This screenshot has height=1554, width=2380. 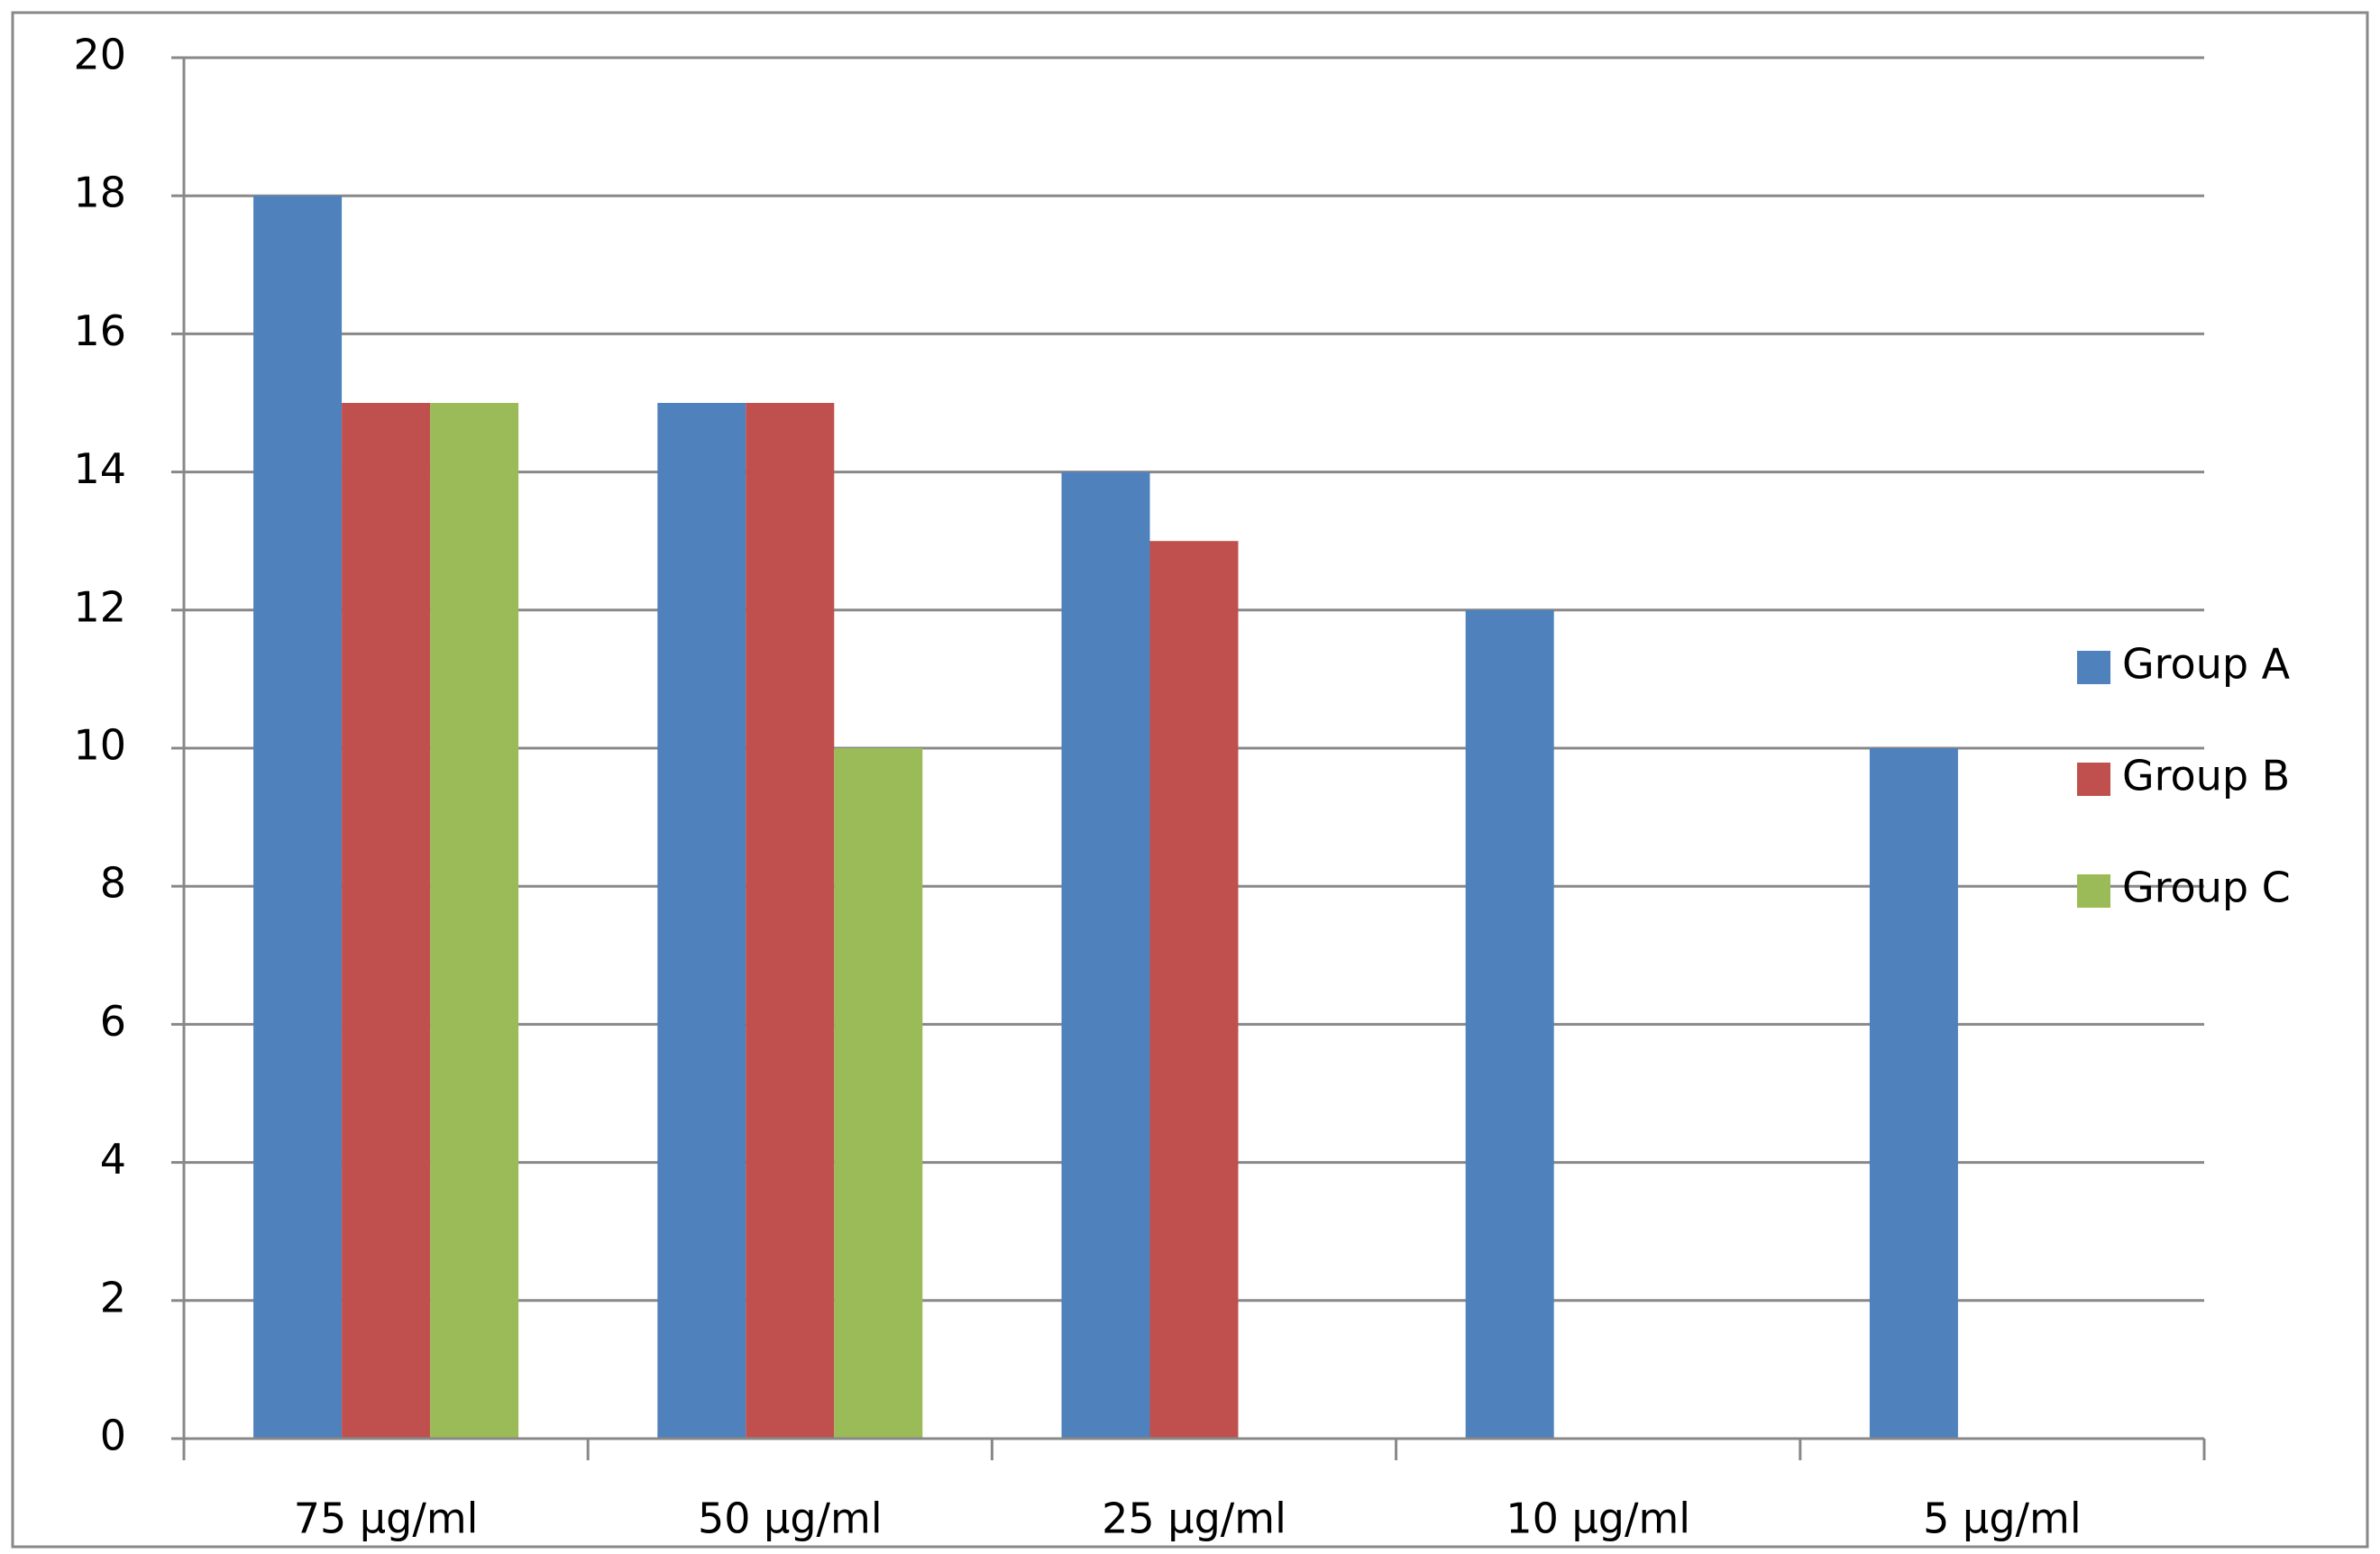 What do you see at coordinates (2002, 1519) in the screenshot?
I see `x-tick-label: 5 µg/ml` at bounding box center [2002, 1519].